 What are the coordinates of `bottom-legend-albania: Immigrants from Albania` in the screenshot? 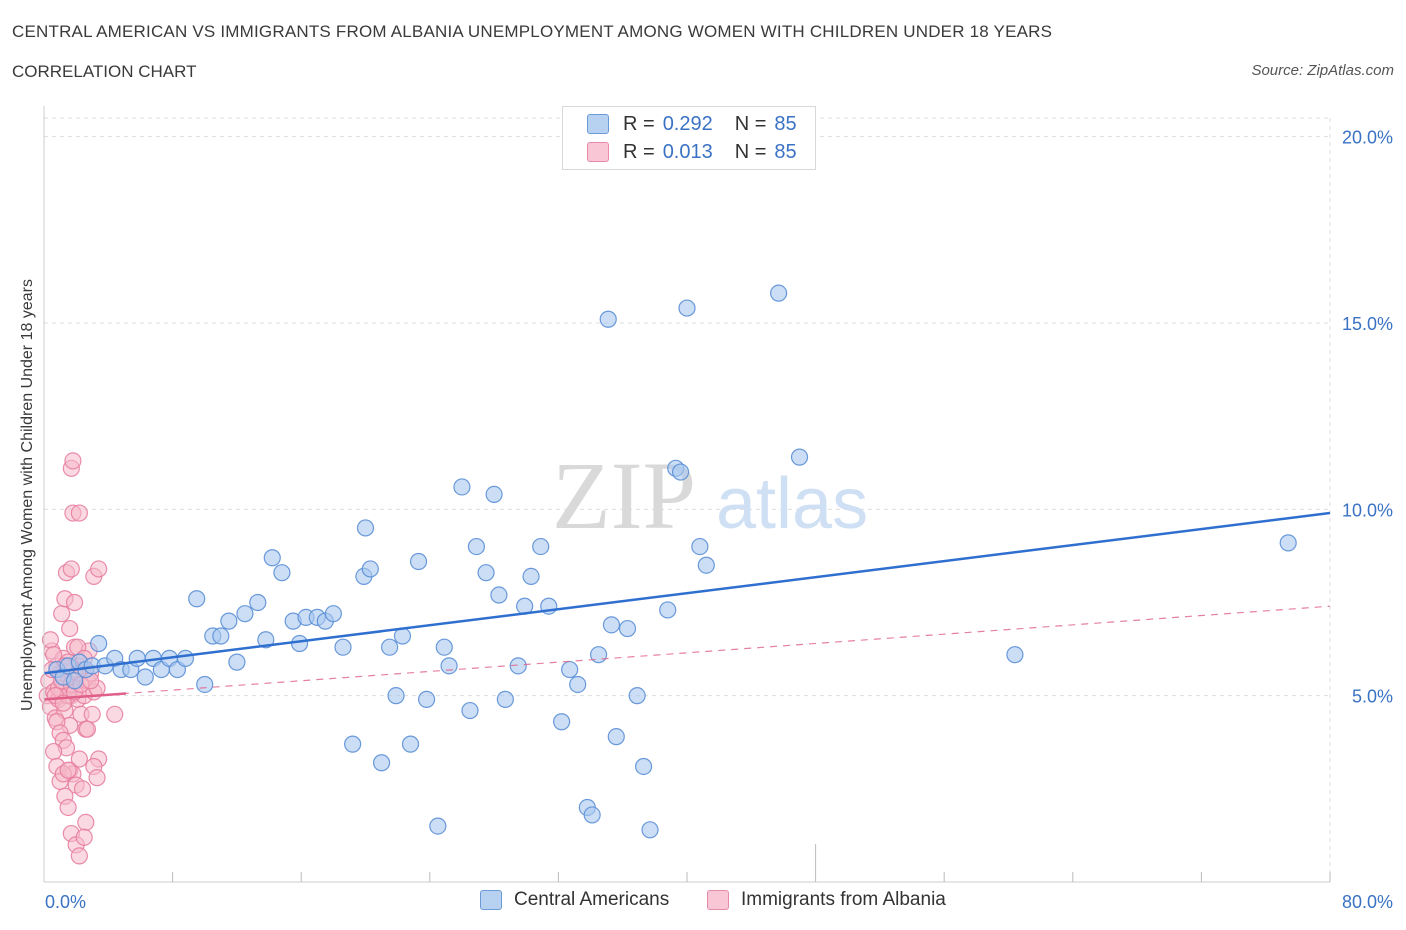 It's located at (826, 900).